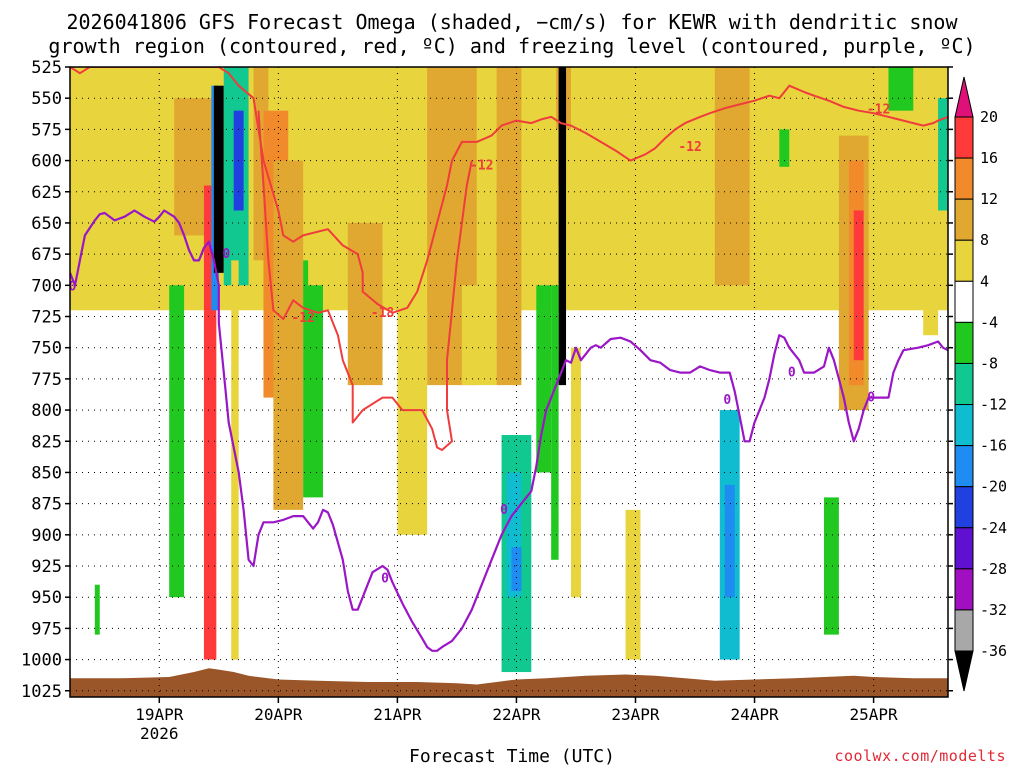 This screenshot has width=1024, height=768. What do you see at coordinates (46, 68) in the screenshot?
I see `y-tick-label: 525` at bounding box center [46, 68].